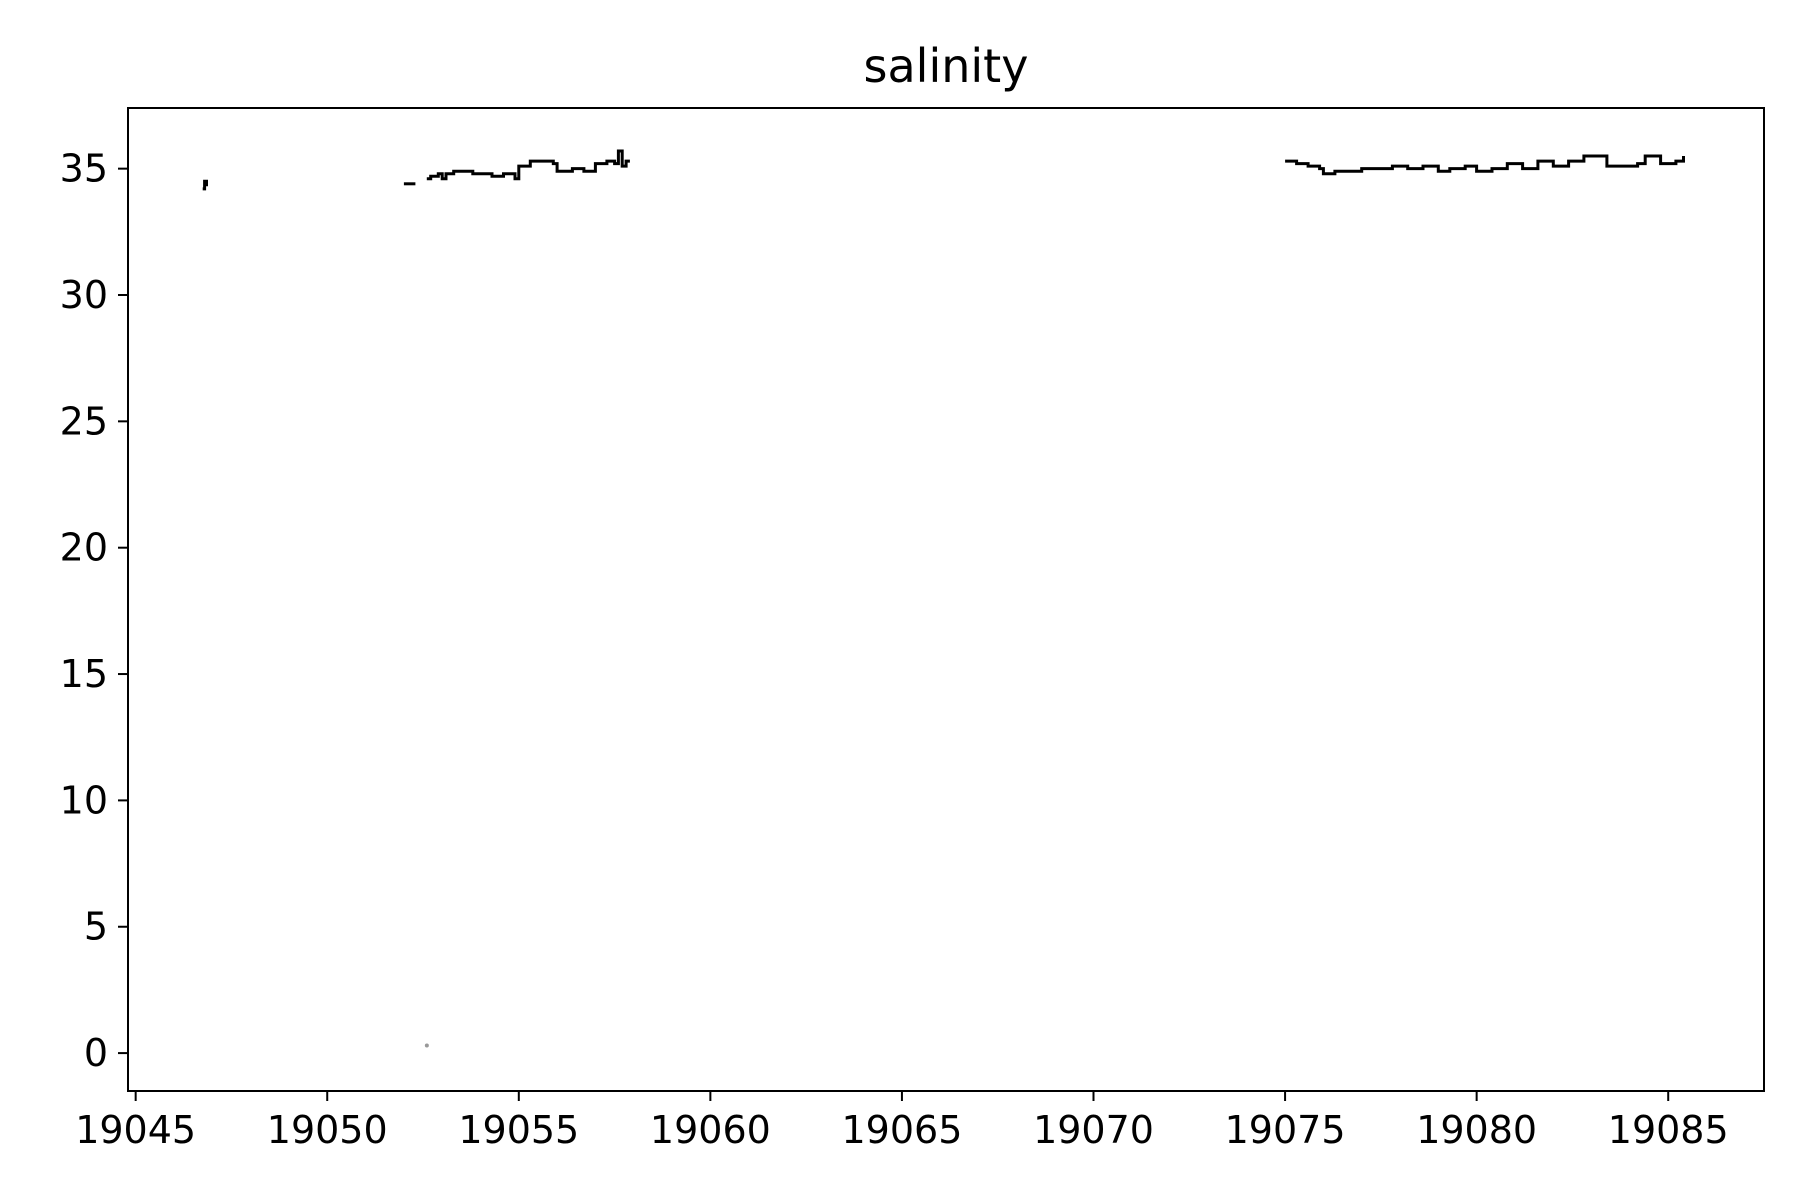 This screenshot has height=1200, width=1800. I want to click on y-tick-label: 20, so click(84, 548).